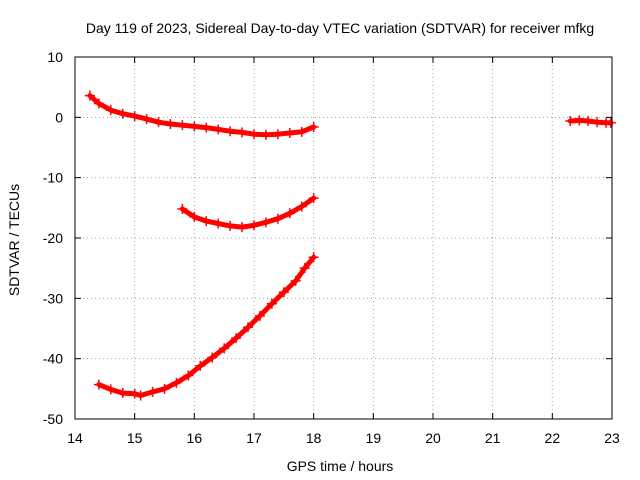 The image size is (640, 480). Describe the element at coordinates (75, 438) in the screenshot. I see `x-tick-label: 14` at that location.